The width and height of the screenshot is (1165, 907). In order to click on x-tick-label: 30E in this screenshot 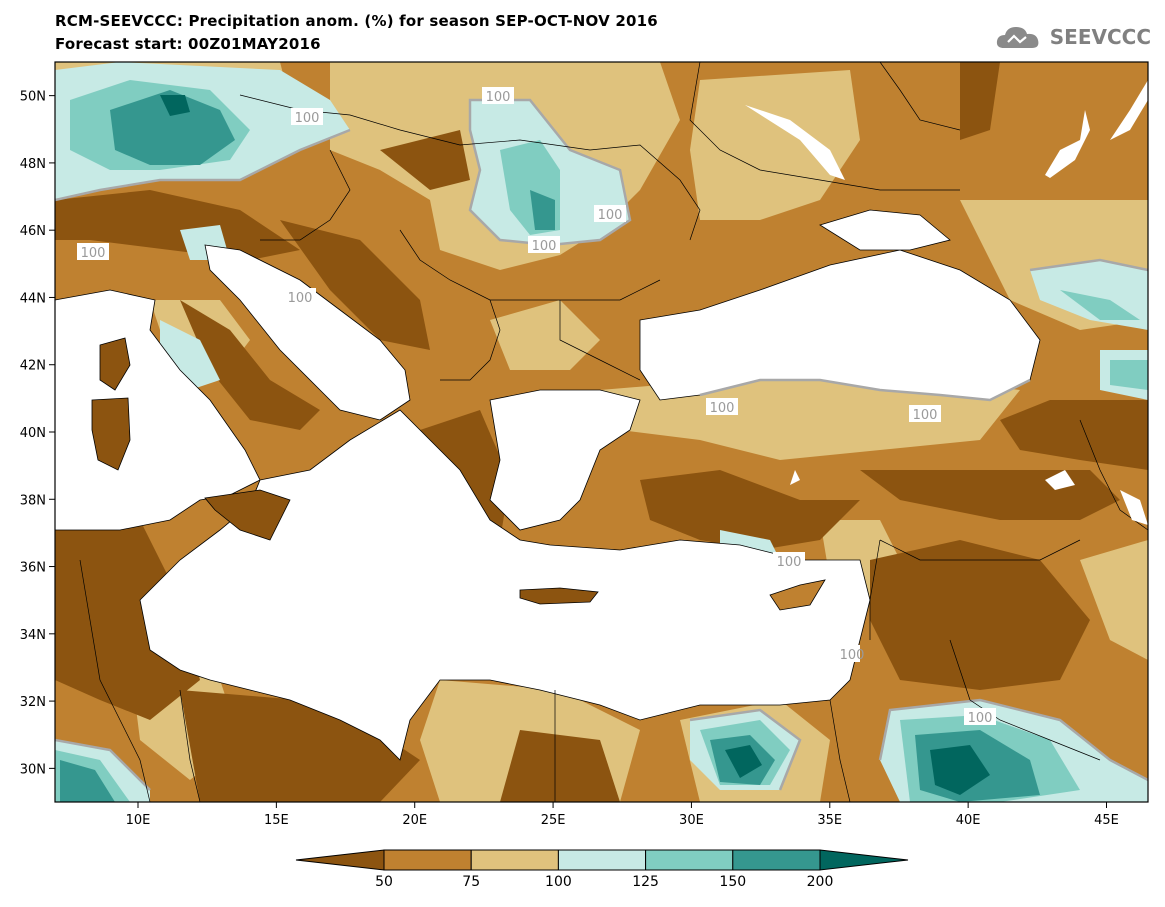, I will do `click(691, 820)`.